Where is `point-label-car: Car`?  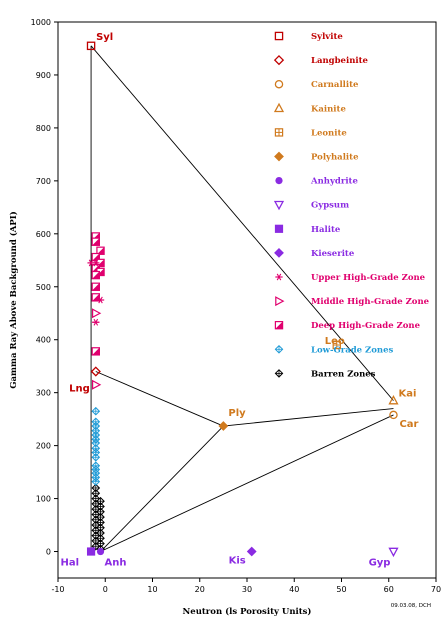 point-label-car: Car is located at coordinates (408, 424).